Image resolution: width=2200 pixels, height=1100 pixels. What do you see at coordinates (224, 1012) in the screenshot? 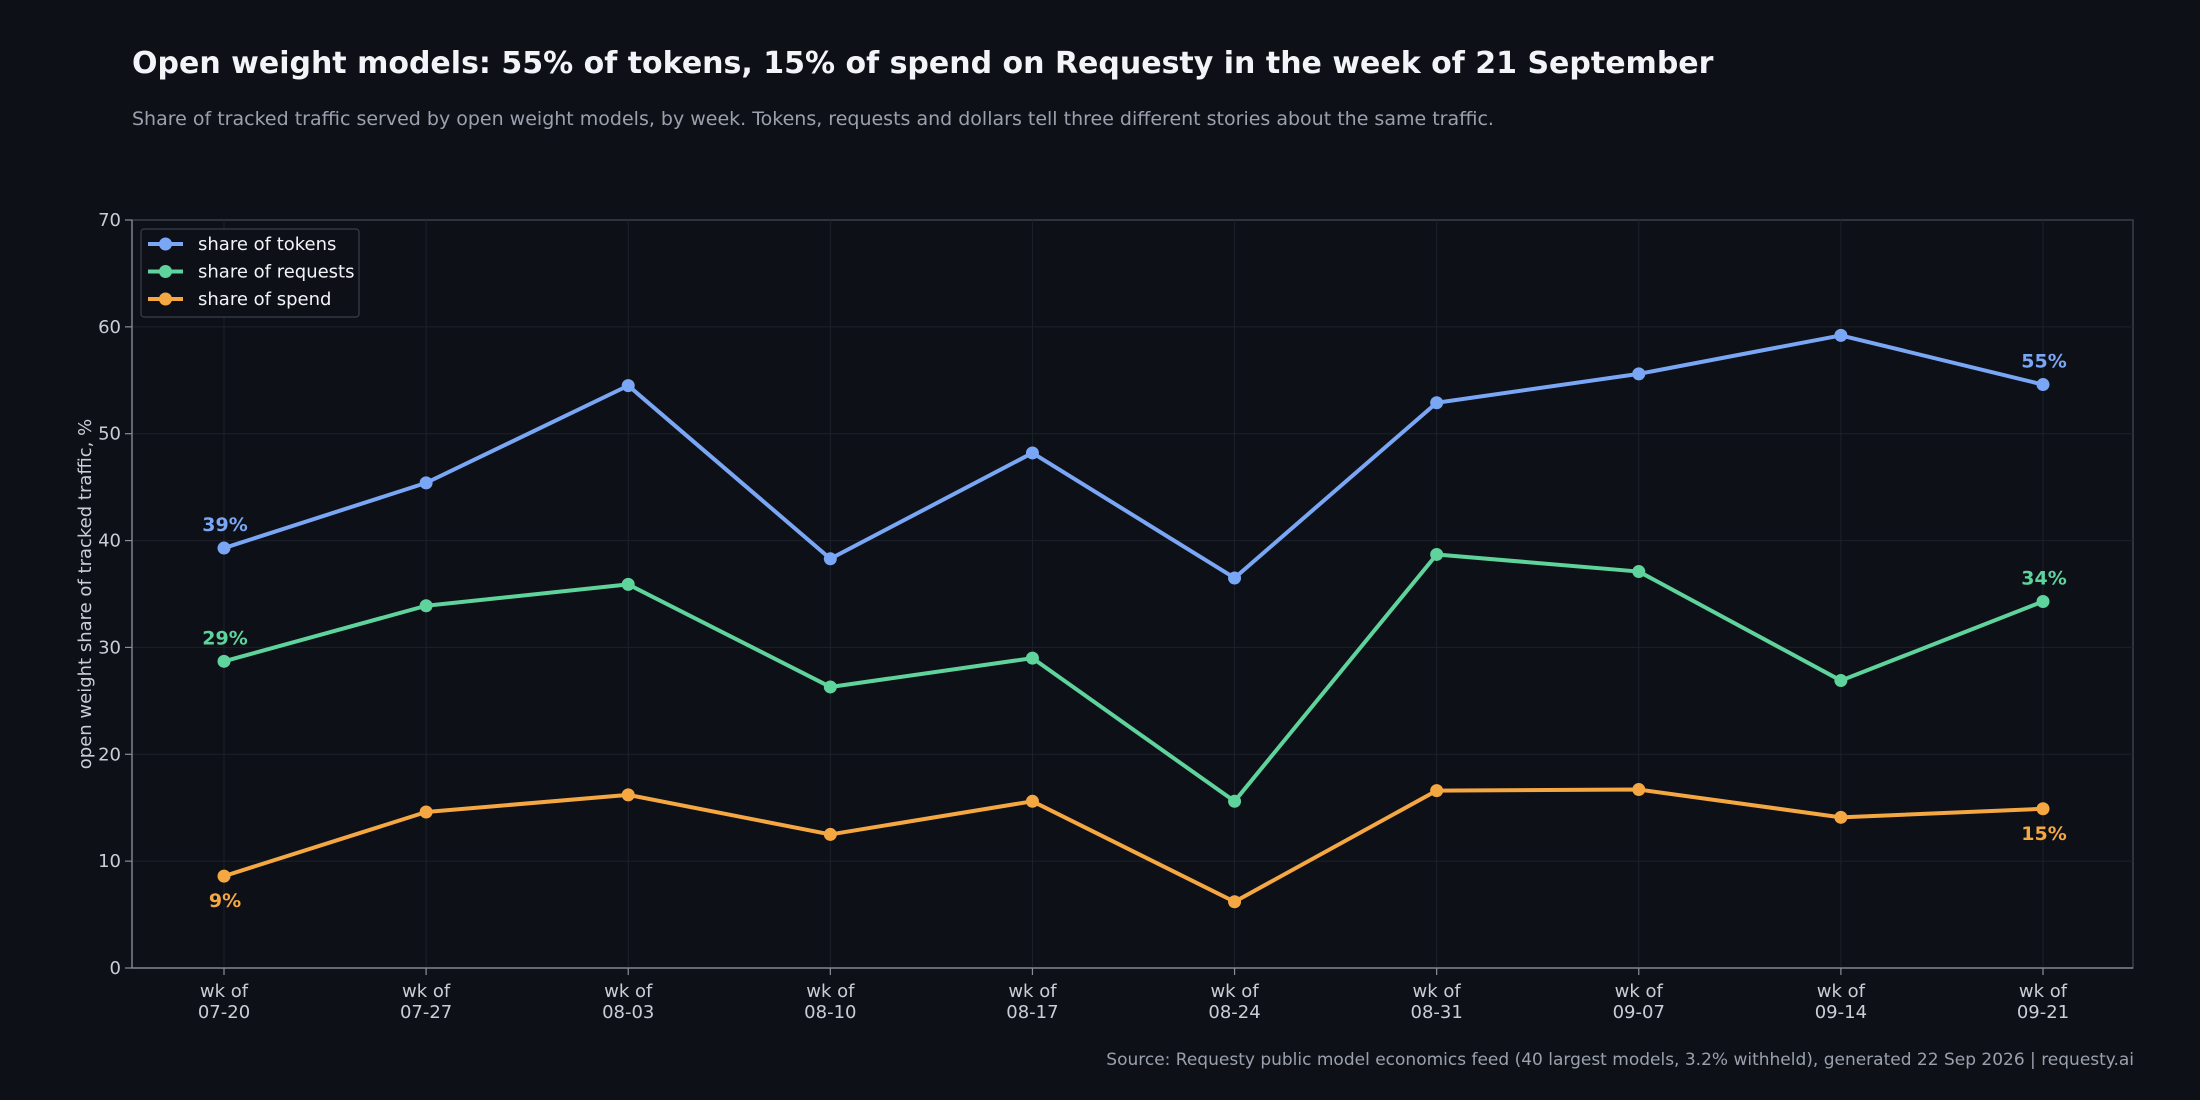
I see `x-tick-label: 07-20` at bounding box center [224, 1012].